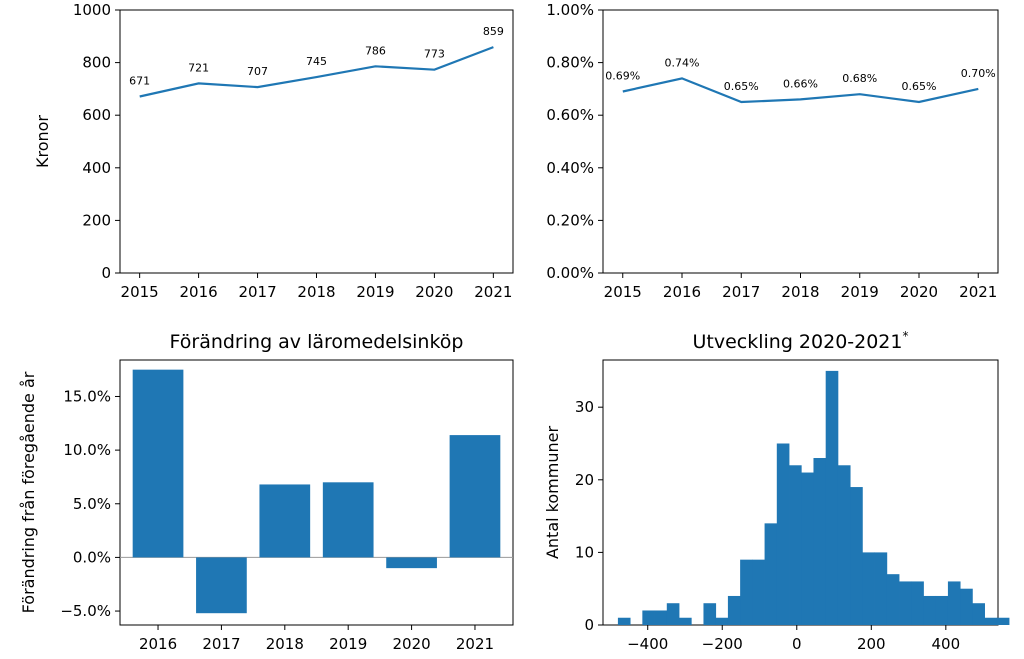  I want to click on chart-andel-ytick-label: 0.60%, so click(570, 115).